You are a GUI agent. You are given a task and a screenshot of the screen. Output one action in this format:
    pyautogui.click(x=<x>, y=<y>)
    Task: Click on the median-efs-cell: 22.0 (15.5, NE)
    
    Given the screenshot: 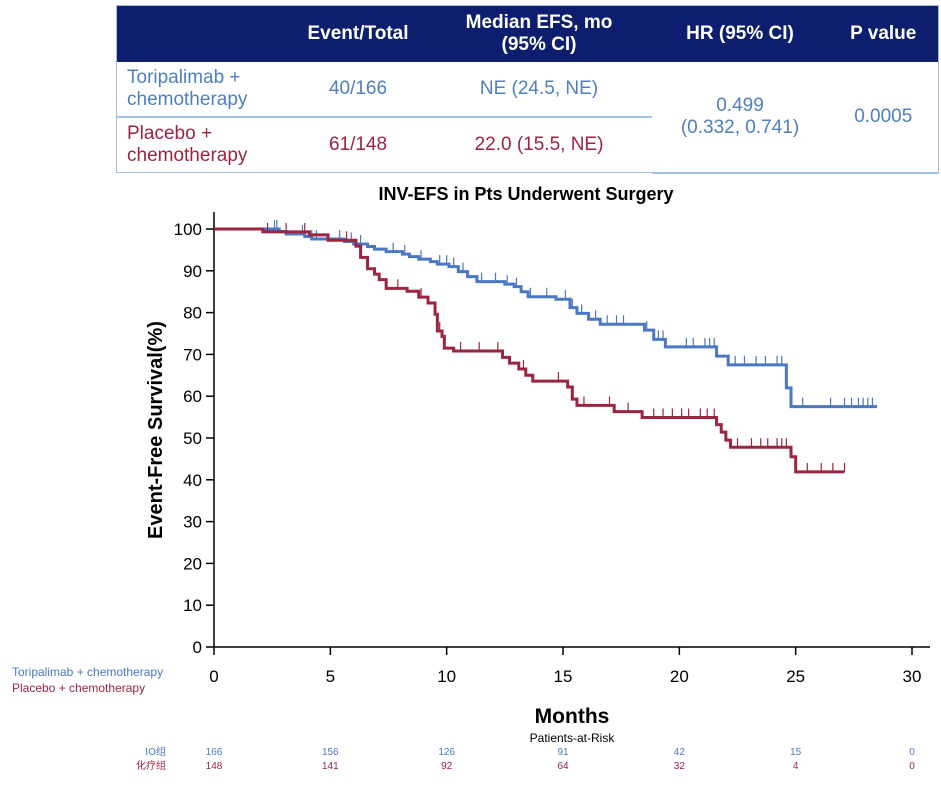 What is the action you would take?
    pyautogui.click(x=539, y=144)
    